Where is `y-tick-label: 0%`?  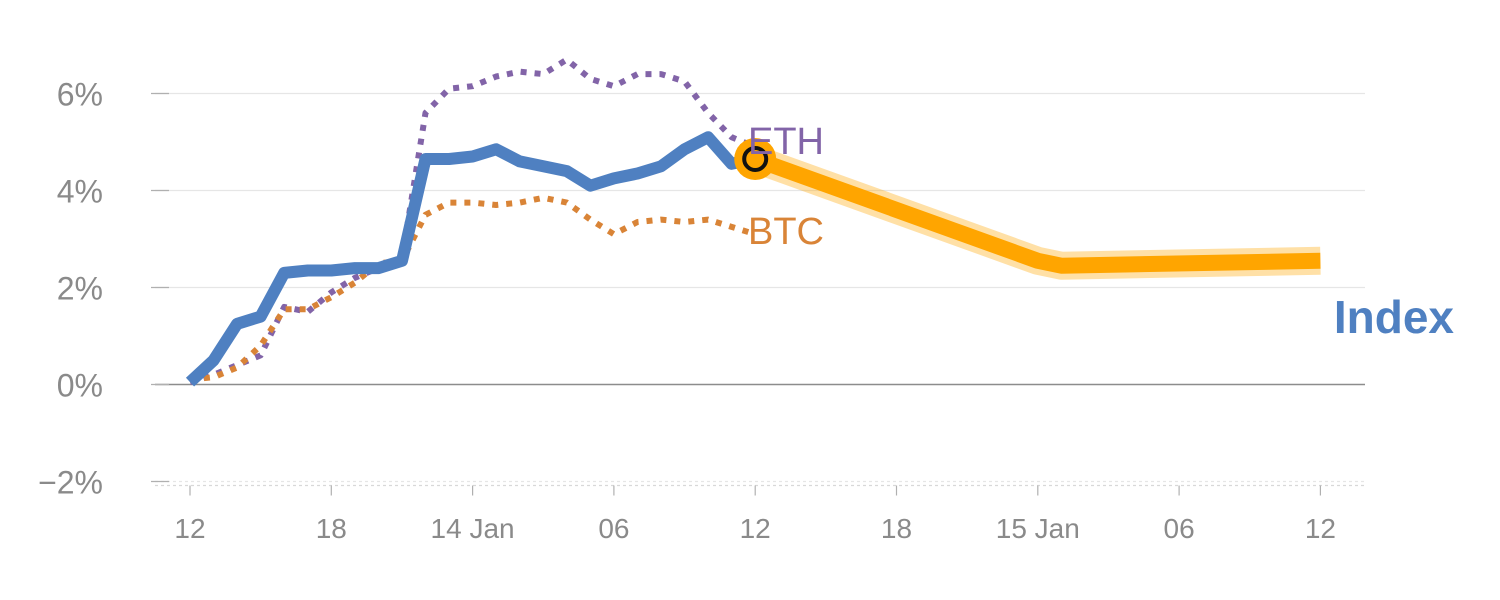 y-tick-label: 0% is located at coordinates (80, 386).